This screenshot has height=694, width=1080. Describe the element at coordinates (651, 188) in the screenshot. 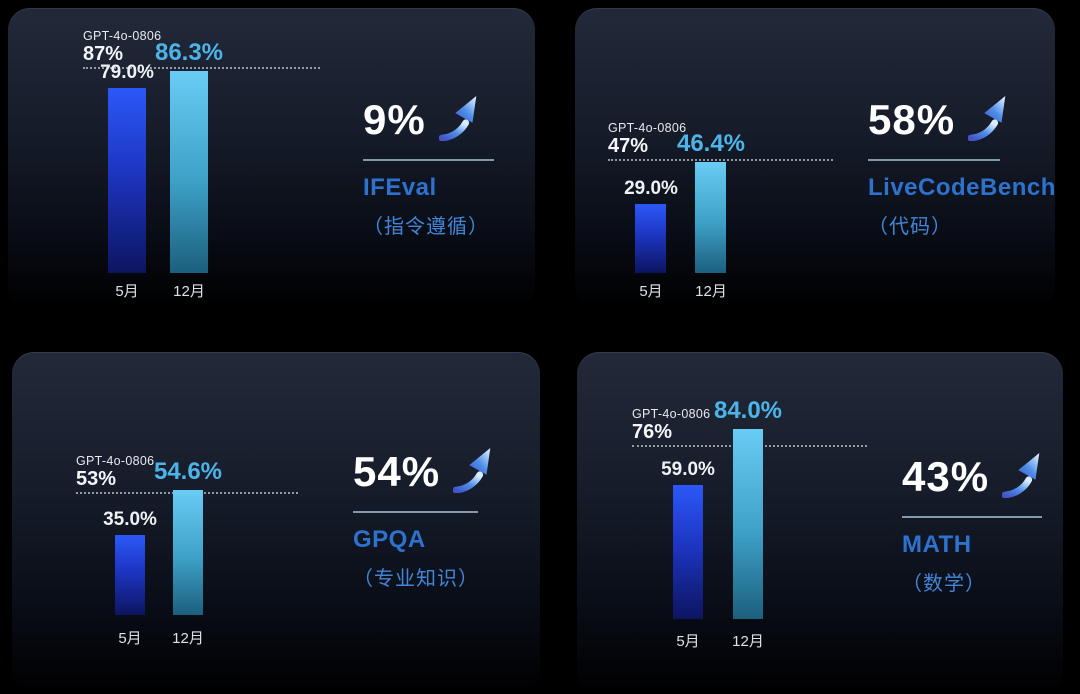

I see `bar-value-may: 29.0%` at that location.